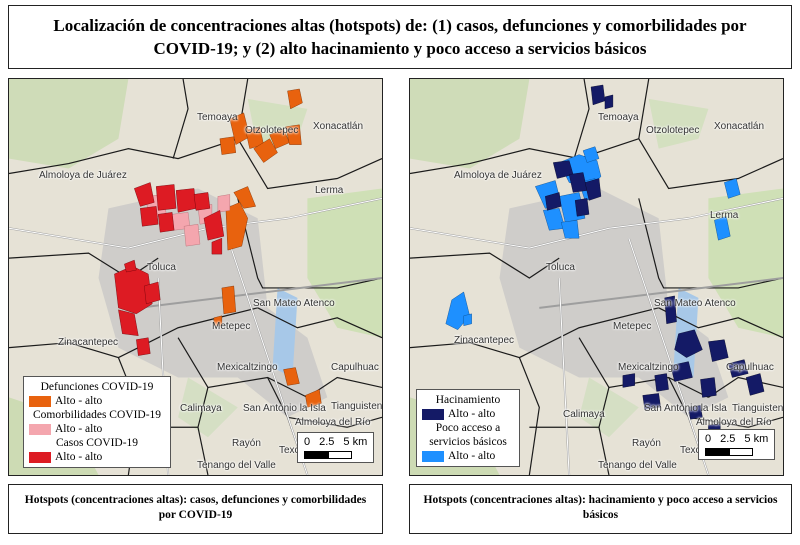 Image resolution: width=800 pixels, height=545 pixels. Describe the element at coordinates (468, 400) in the screenshot. I see `legend-hacinamiento-title: Hacinamiento` at that location.